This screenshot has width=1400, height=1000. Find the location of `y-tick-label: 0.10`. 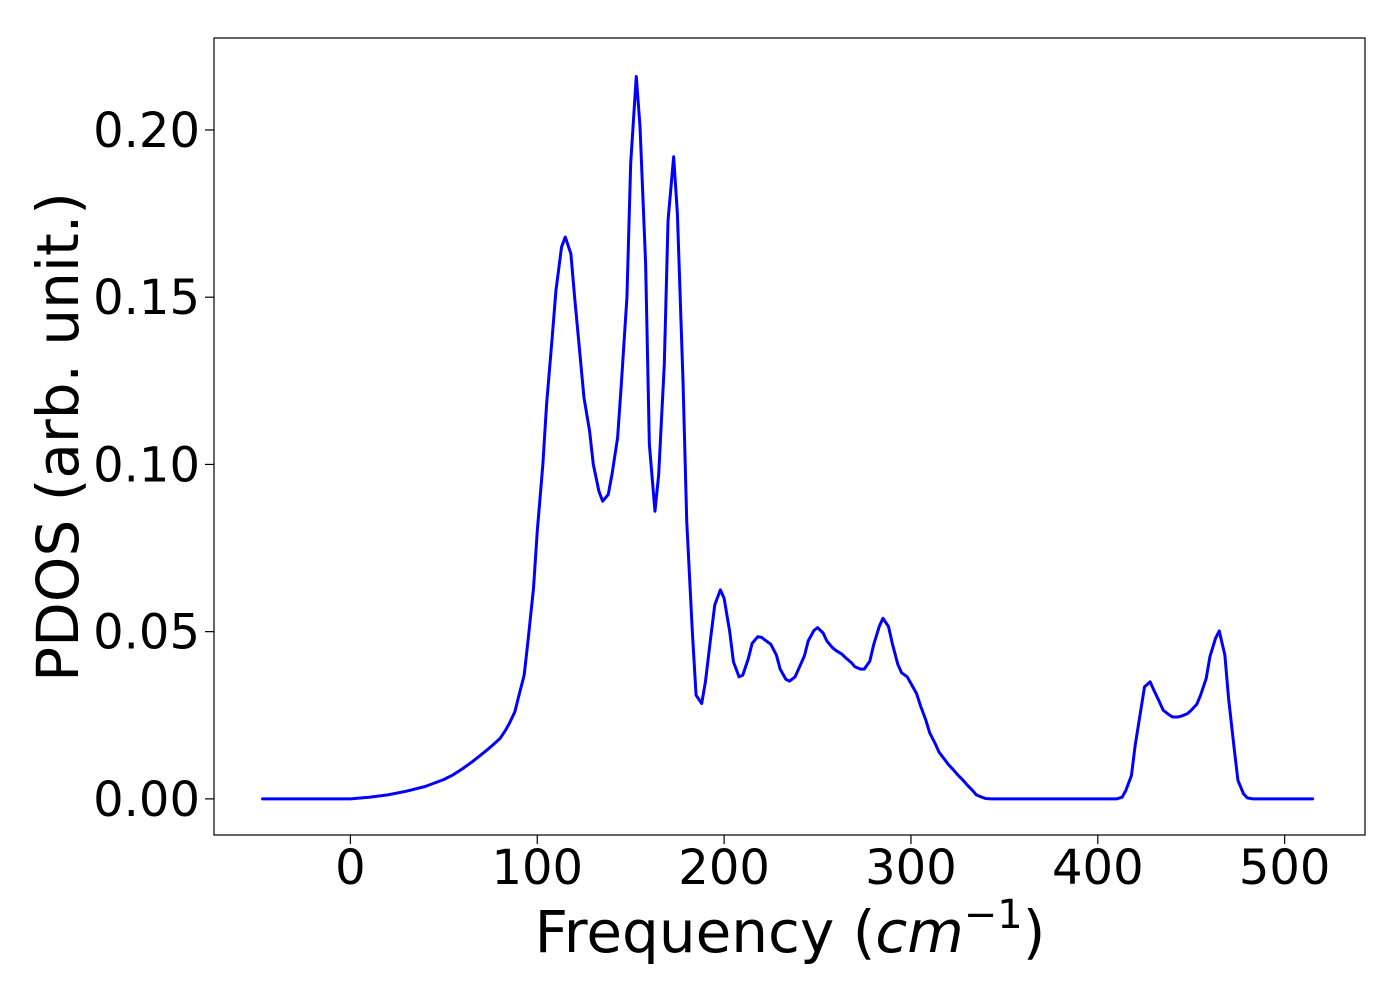

y-tick-label: 0.10 is located at coordinates (146, 465).